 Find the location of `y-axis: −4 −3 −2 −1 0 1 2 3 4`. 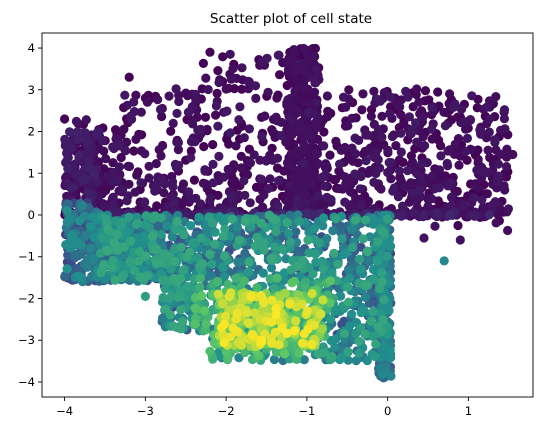

y-axis: −4 −3 −2 −1 0 1 2 3 4 is located at coordinates (30, 215).